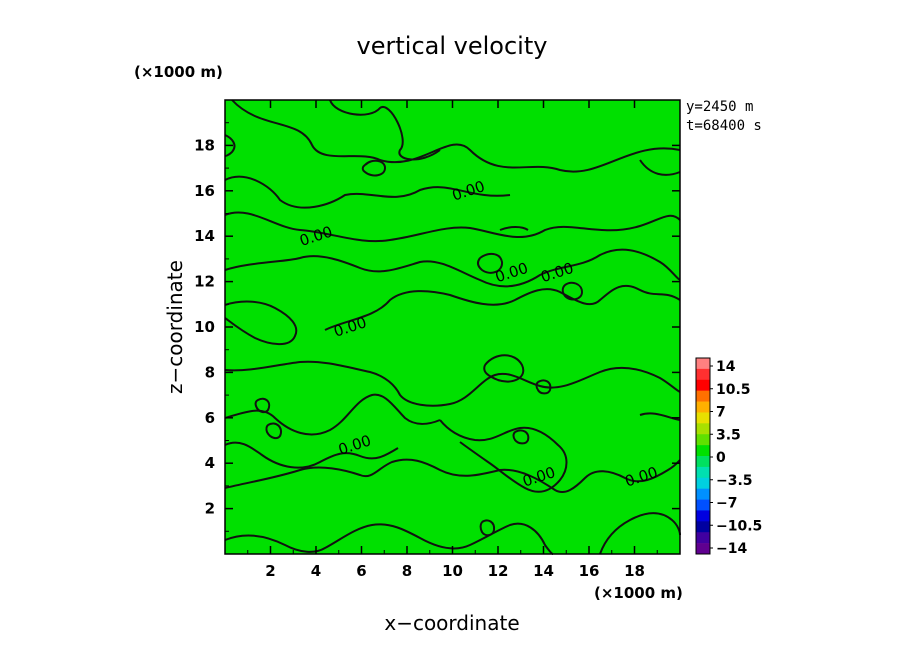 Image resolution: width=904 pixels, height=654 pixels. I want to click on x-tick-label: 16, so click(589, 571).